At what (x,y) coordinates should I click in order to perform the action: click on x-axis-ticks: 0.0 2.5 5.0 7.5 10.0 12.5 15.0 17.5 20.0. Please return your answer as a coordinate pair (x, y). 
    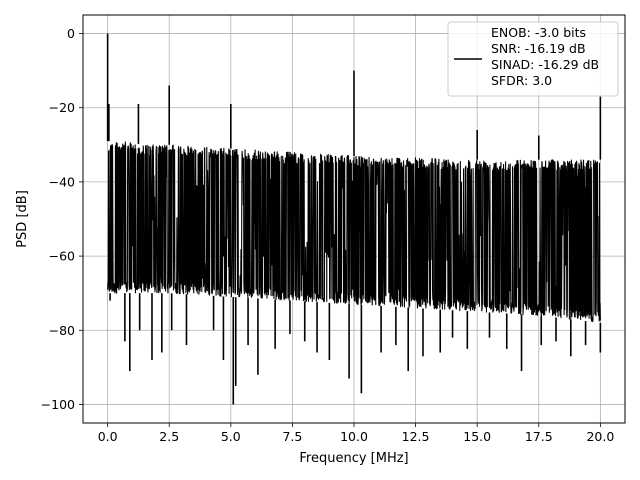
    Looking at the image, I should click on (356, 433).